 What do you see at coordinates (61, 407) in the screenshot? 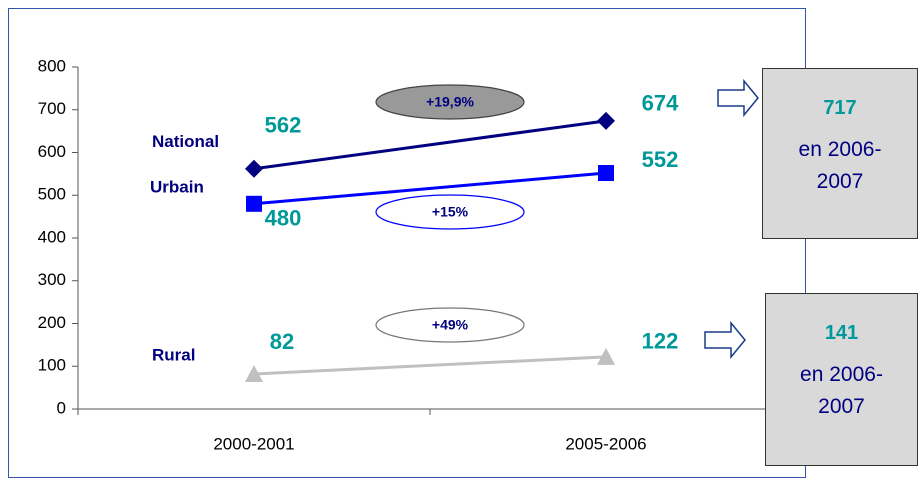
I see `y-tick-label: 0` at bounding box center [61, 407].